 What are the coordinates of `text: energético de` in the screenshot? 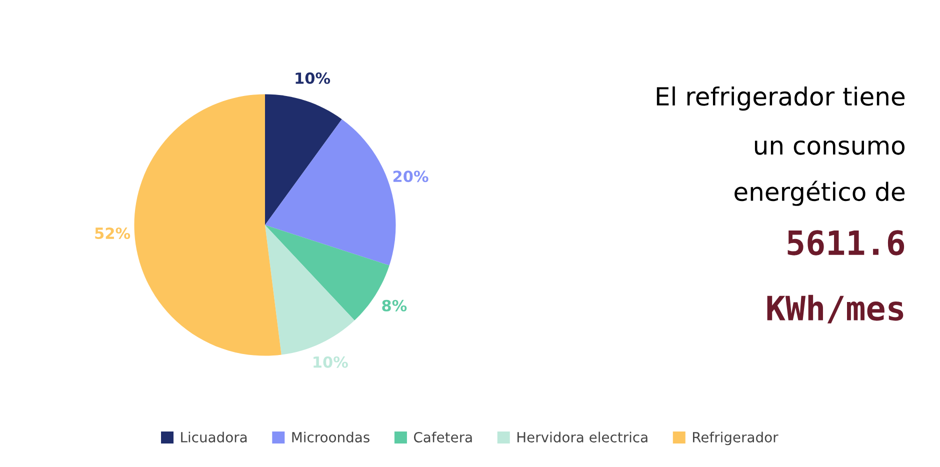 It's located at (819, 193).